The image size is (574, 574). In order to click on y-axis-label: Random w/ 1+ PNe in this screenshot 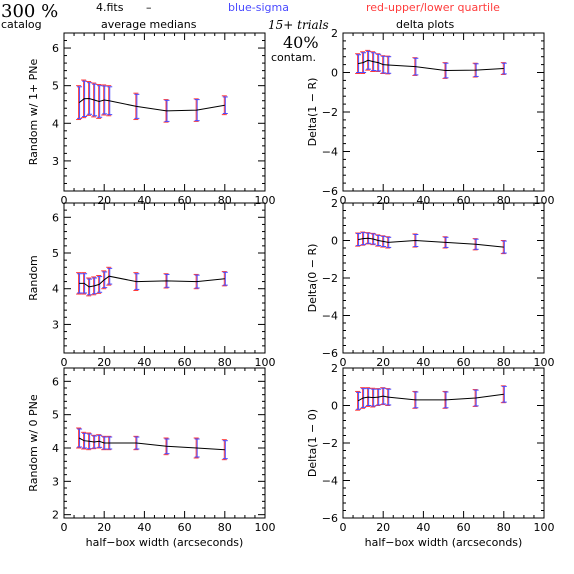, I will do `click(33, 111)`.